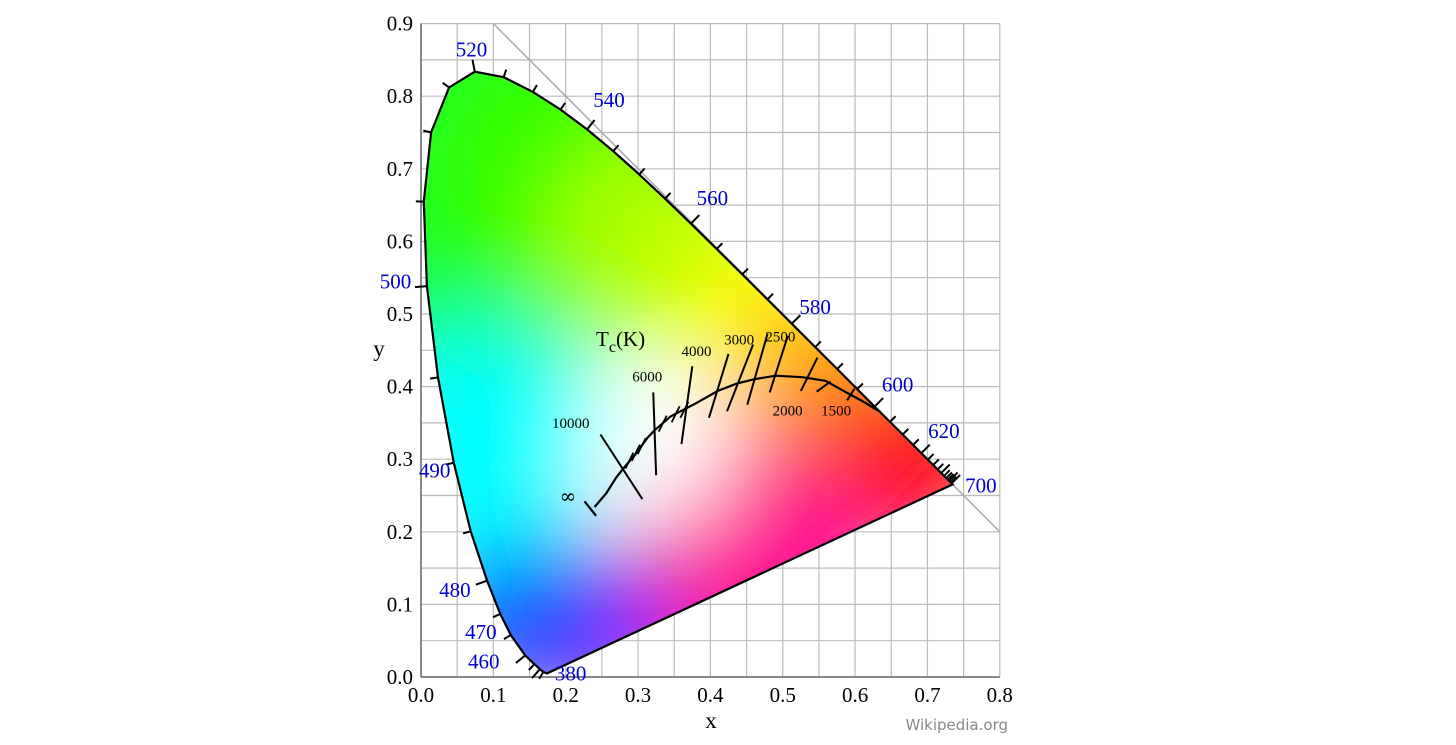  What do you see at coordinates (647, 378) in the screenshot?
I see `temperature-label-6000: 6000` at bounding box center [647, 378].